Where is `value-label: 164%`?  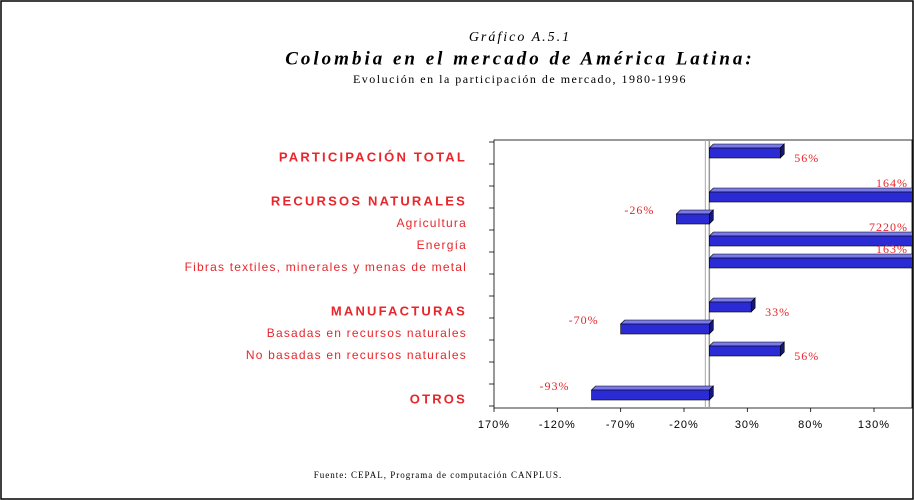 value-label: 164% is located at coordinates (892, 183).